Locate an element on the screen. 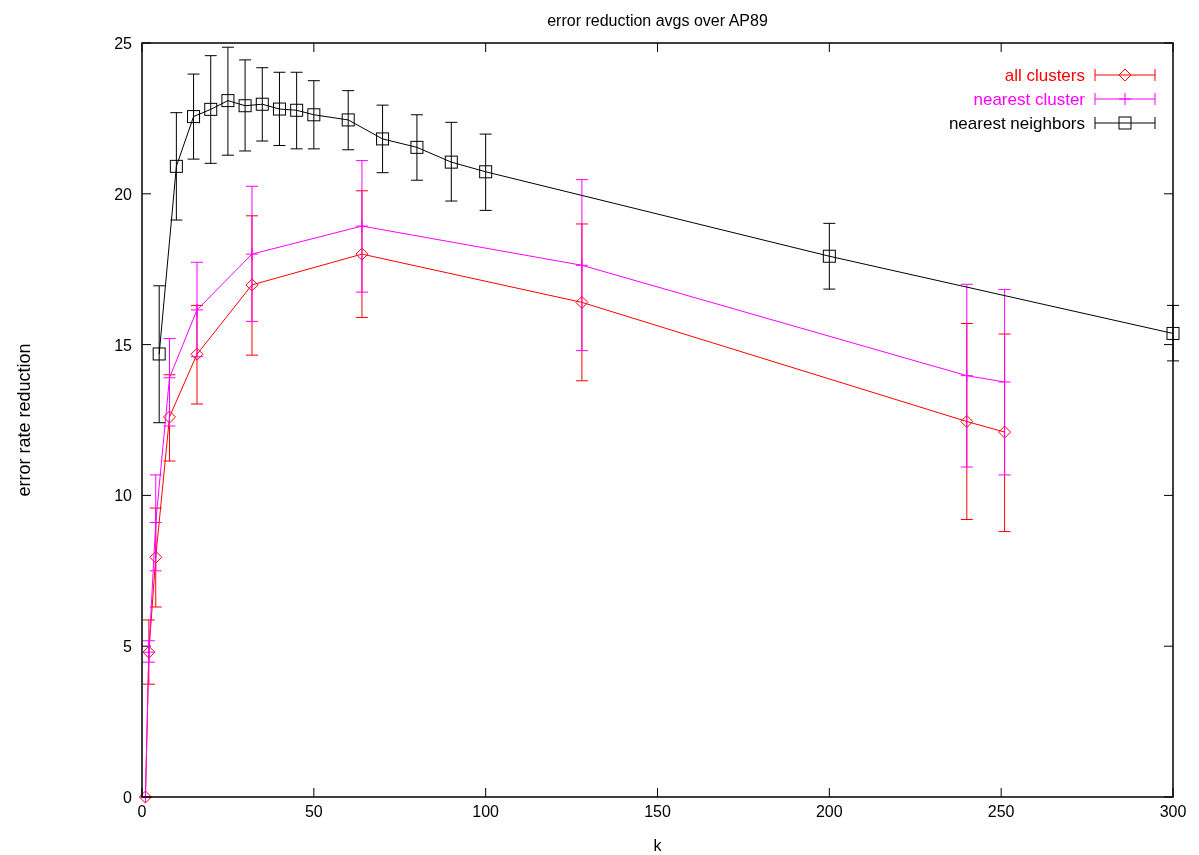 The image size is (1199, 855). chart-title: error reduction avgs over AP89 is located at coordinates (657, 20).